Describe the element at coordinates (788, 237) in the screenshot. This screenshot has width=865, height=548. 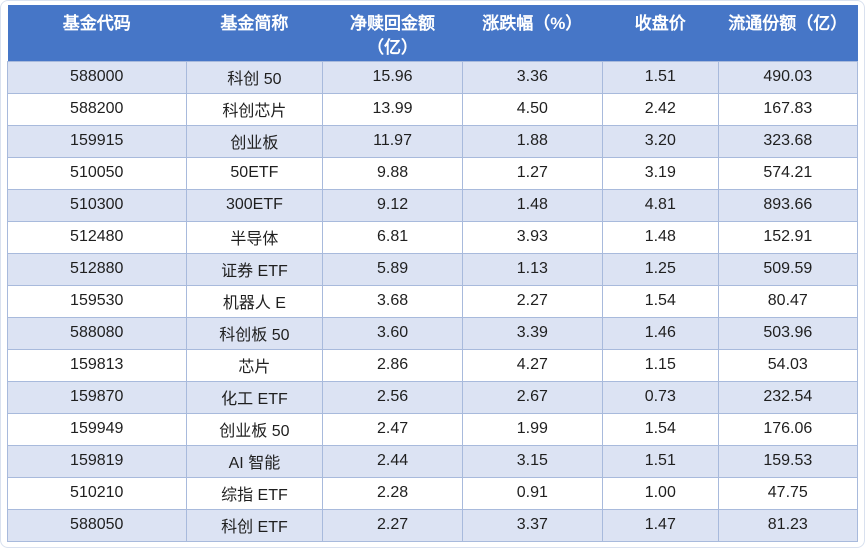
I see `cell-circulating-shares: 152.91` at that location.